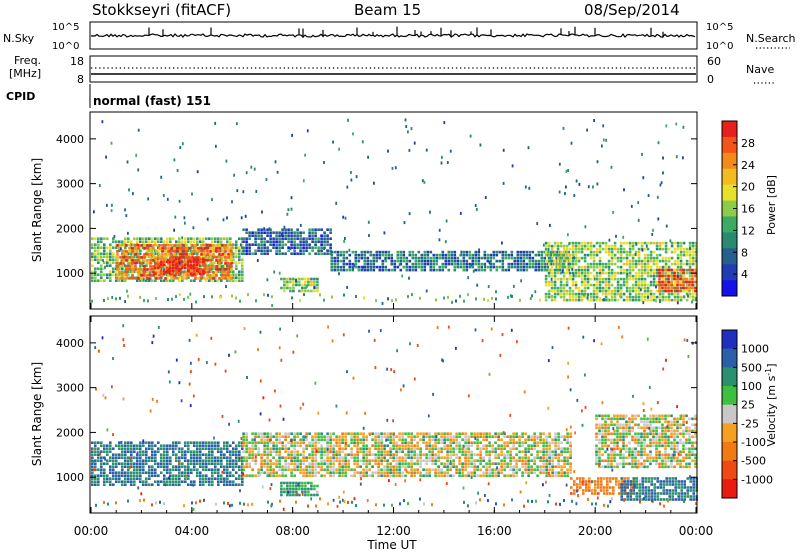 This screenshot has height=554, width=800. I want to click on colorbar-swatch, so click(729, 224).